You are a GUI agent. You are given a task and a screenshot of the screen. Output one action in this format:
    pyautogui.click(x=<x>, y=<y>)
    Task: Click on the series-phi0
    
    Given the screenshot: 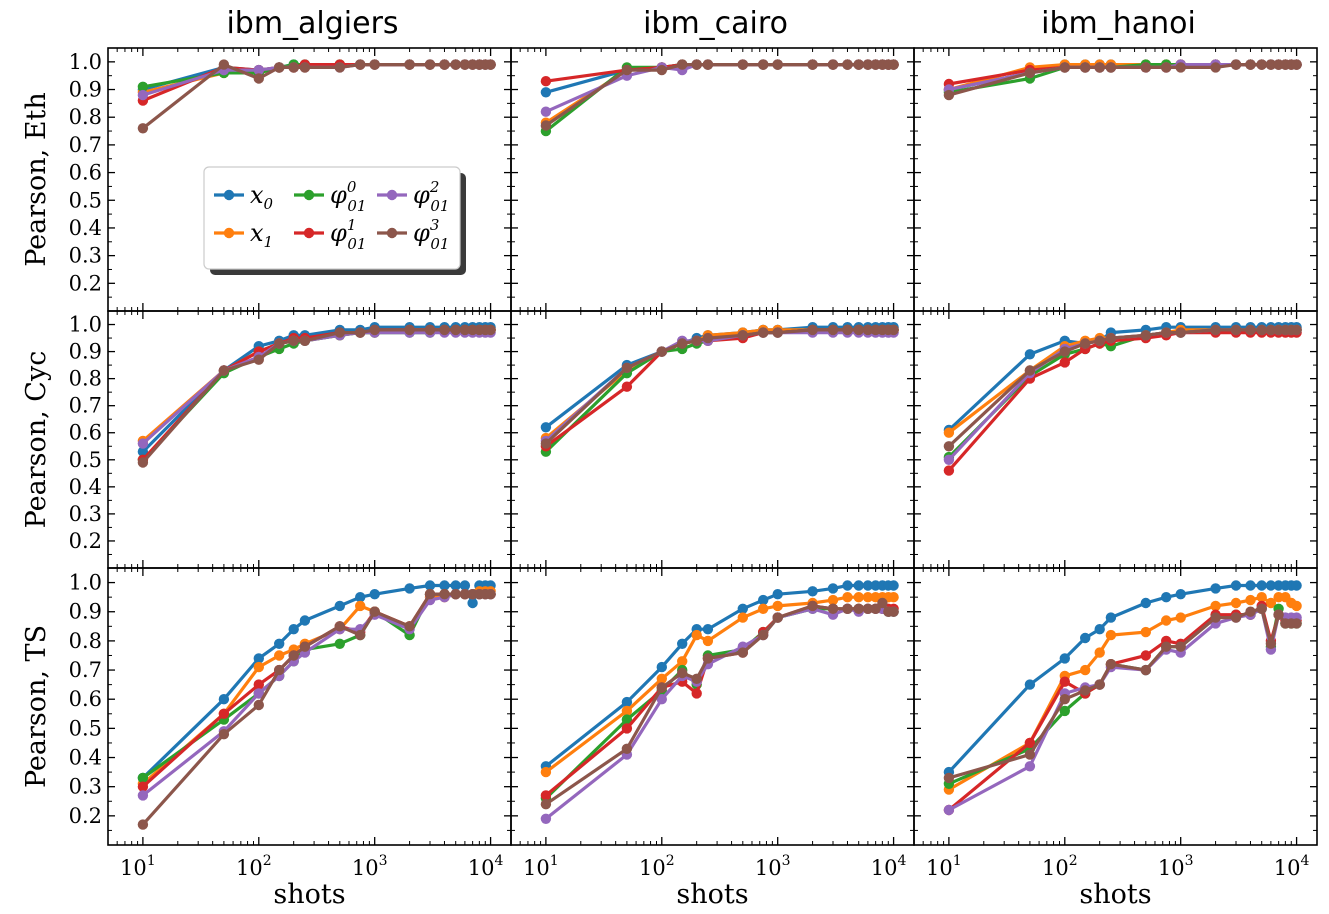 What is the action you would take?
    pyautogui.click(x=719, y=98)
    